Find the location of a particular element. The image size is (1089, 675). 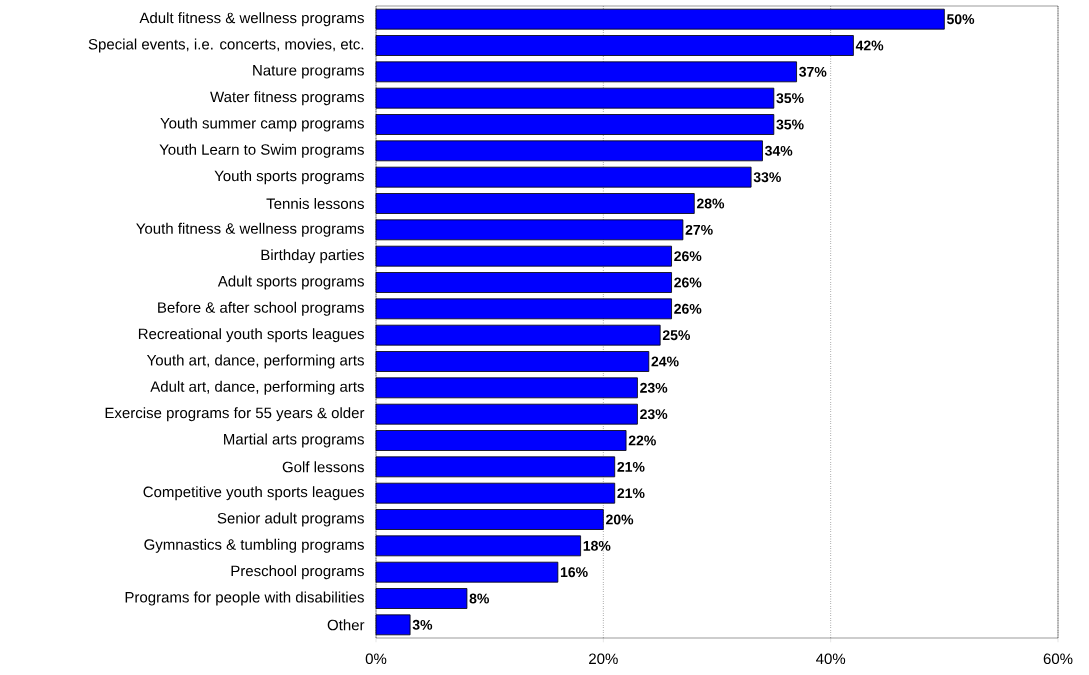

y-tick-label: Exercise programs for 55 years & older is located at coordinates (235, 414).